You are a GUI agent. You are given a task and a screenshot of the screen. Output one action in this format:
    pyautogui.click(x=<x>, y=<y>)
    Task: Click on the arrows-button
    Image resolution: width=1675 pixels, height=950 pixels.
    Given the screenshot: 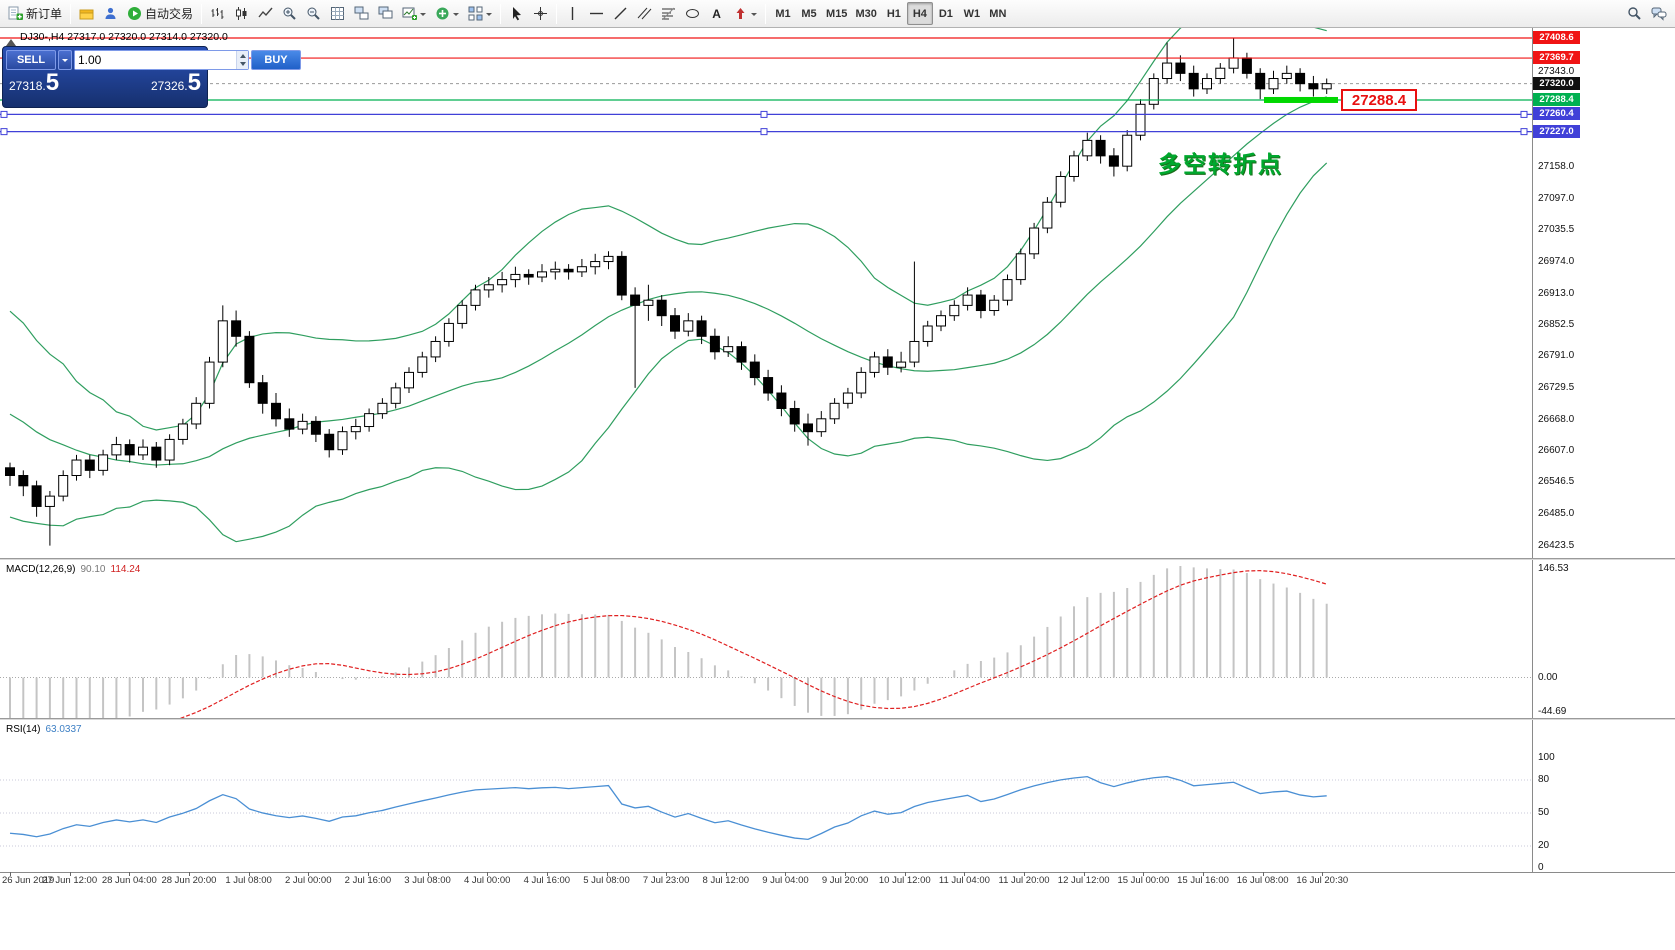 What is the action you would take?
    pyautogui.click(x=745, y=13)
    